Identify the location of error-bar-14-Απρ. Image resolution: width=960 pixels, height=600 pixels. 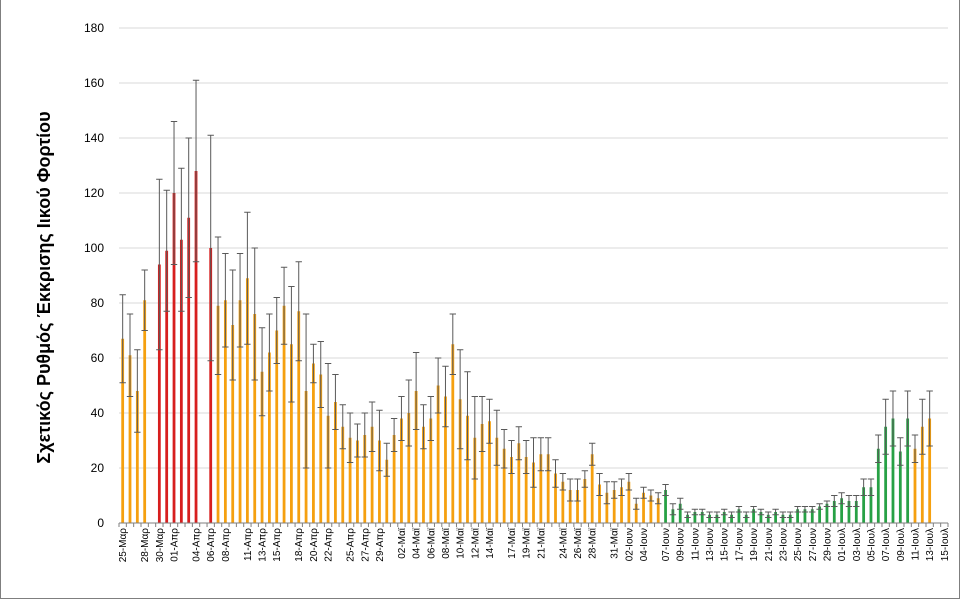
(269, 352).